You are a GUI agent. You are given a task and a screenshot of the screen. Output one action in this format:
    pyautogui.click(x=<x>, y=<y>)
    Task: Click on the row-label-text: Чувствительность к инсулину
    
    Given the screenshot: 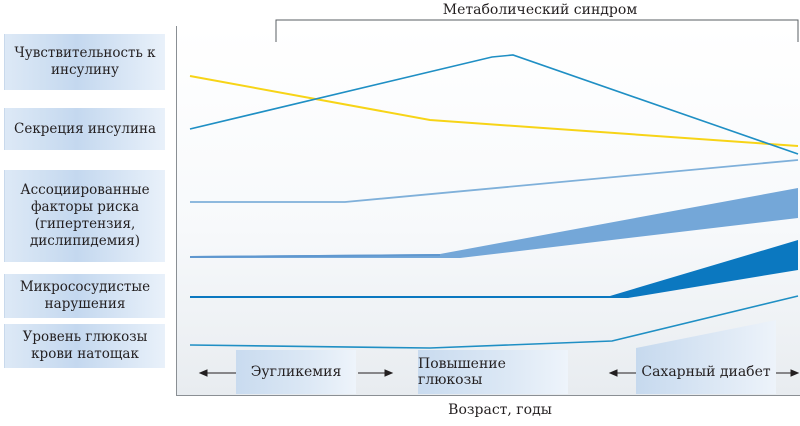 What is the action you would take?
    pyautogui.click(x=85, y=61)
    